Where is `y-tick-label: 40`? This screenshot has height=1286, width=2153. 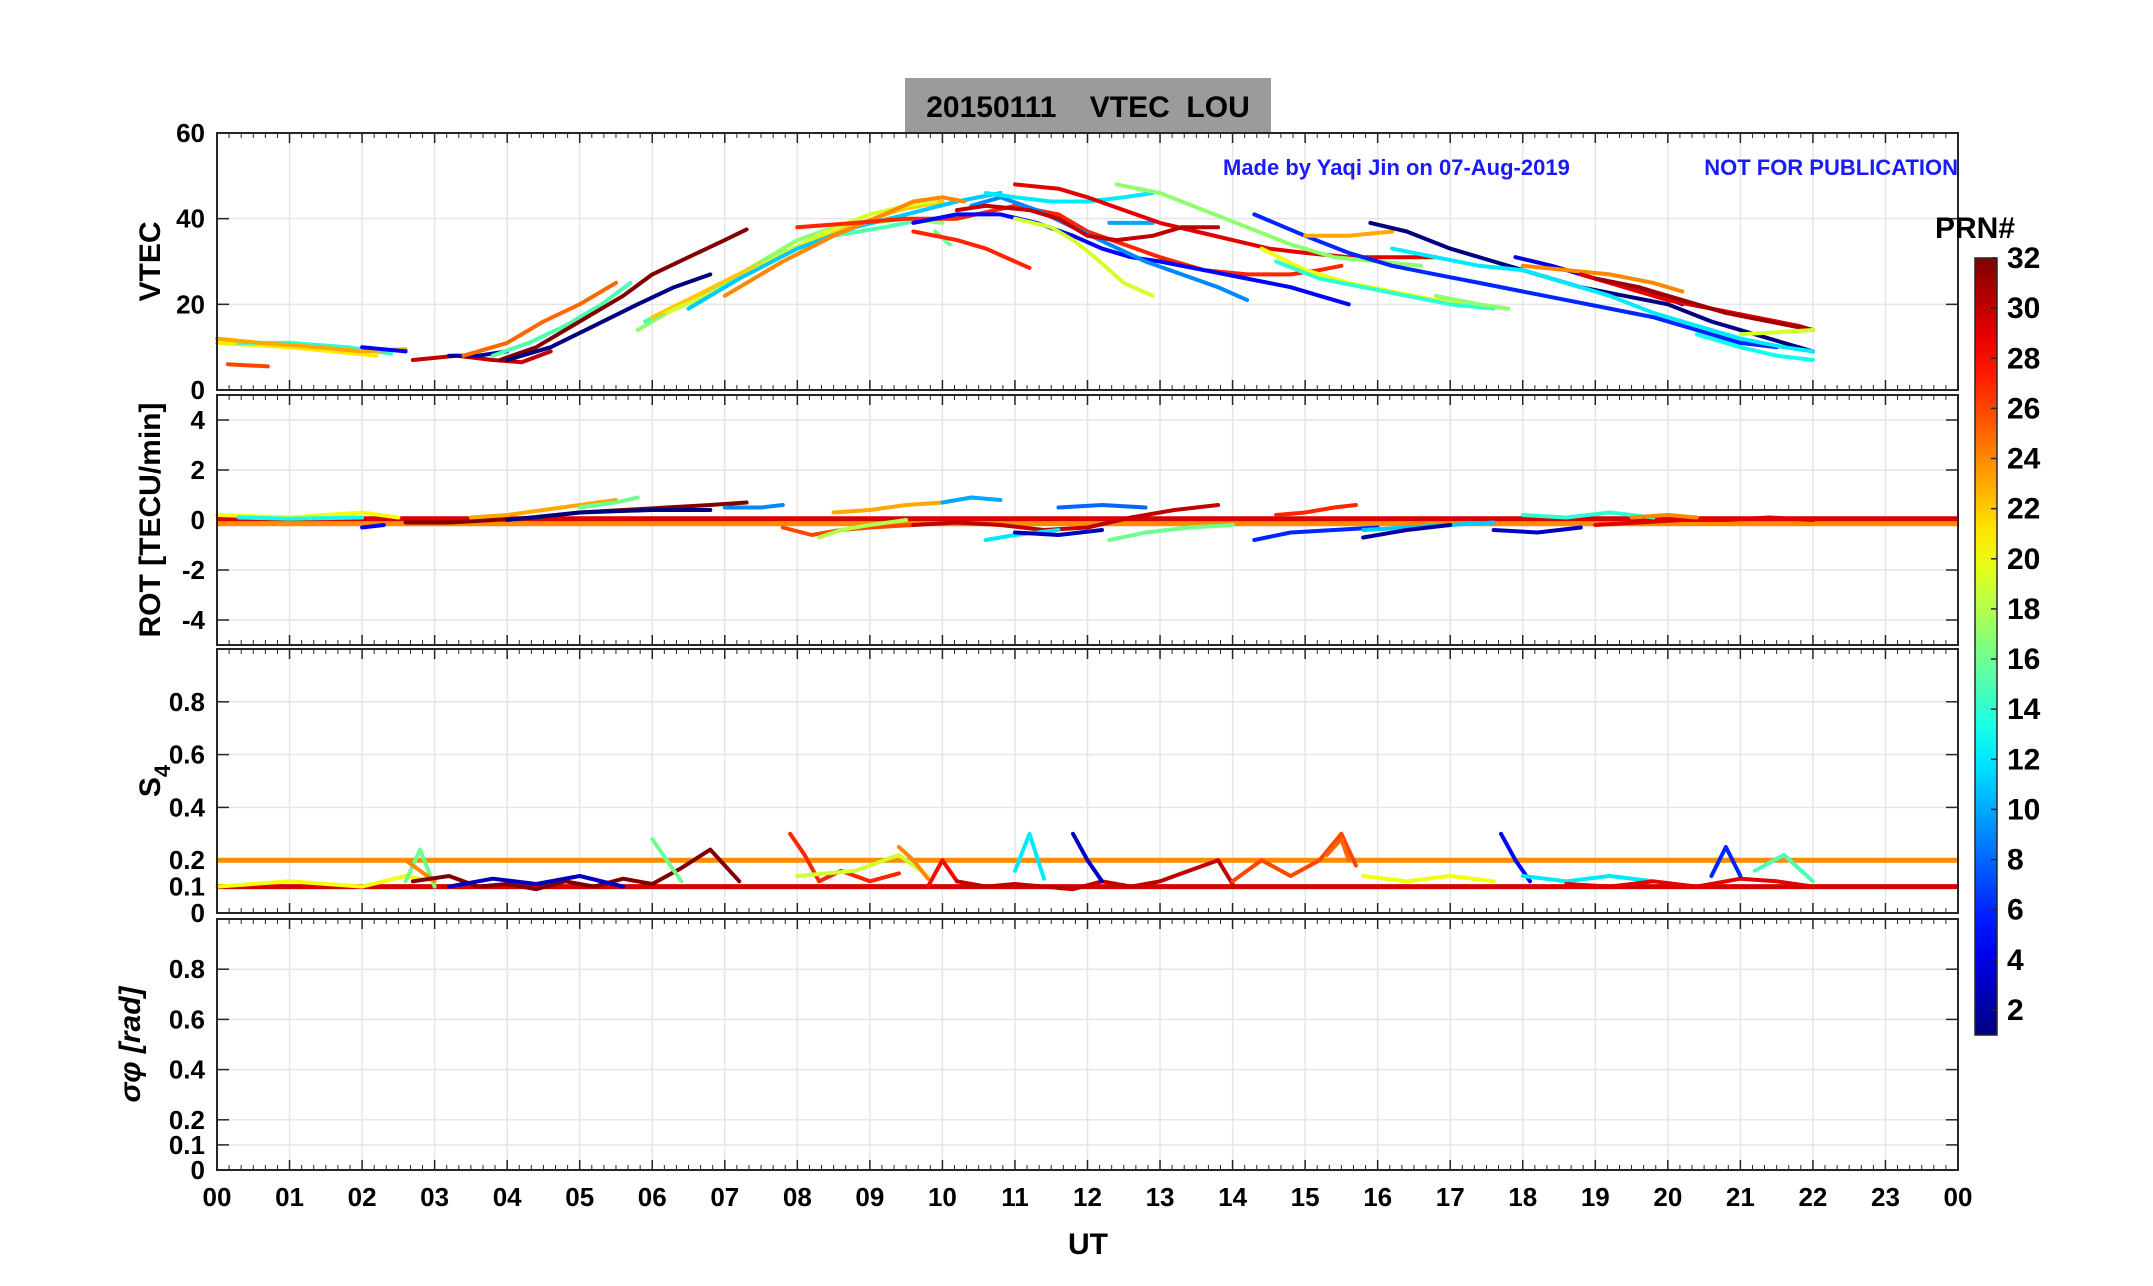
y-tick-label: 40 is located at coordinates (190, 219).